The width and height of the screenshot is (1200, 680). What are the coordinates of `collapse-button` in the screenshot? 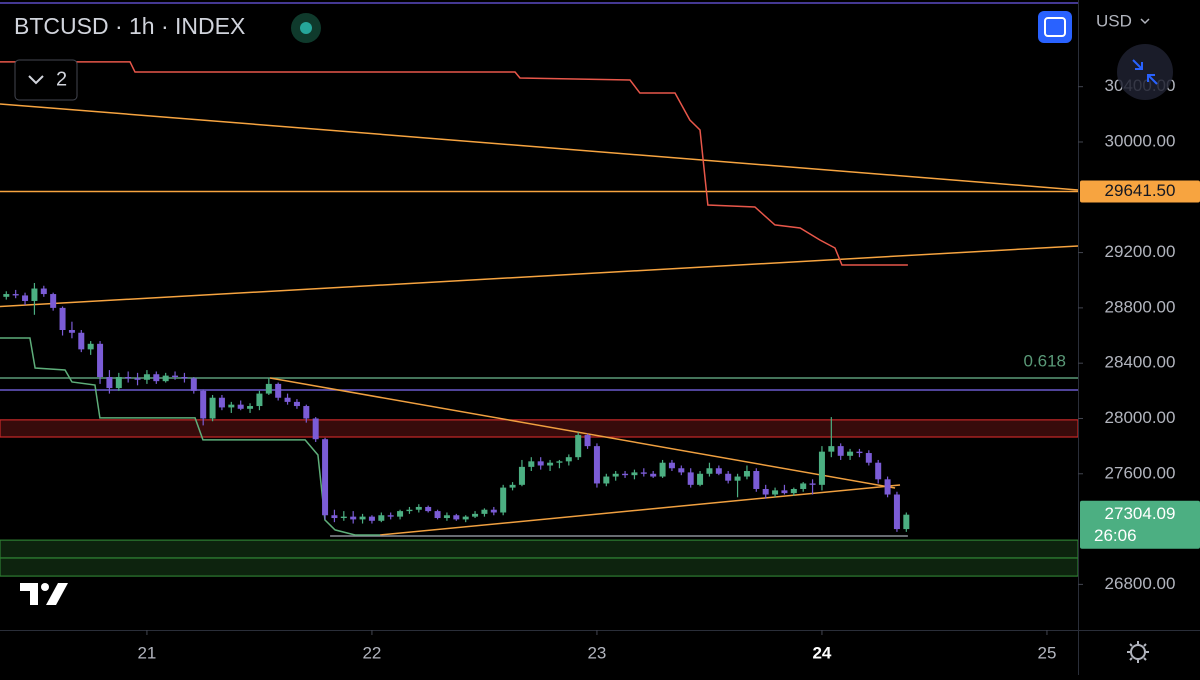 It's located at (1145, 72).